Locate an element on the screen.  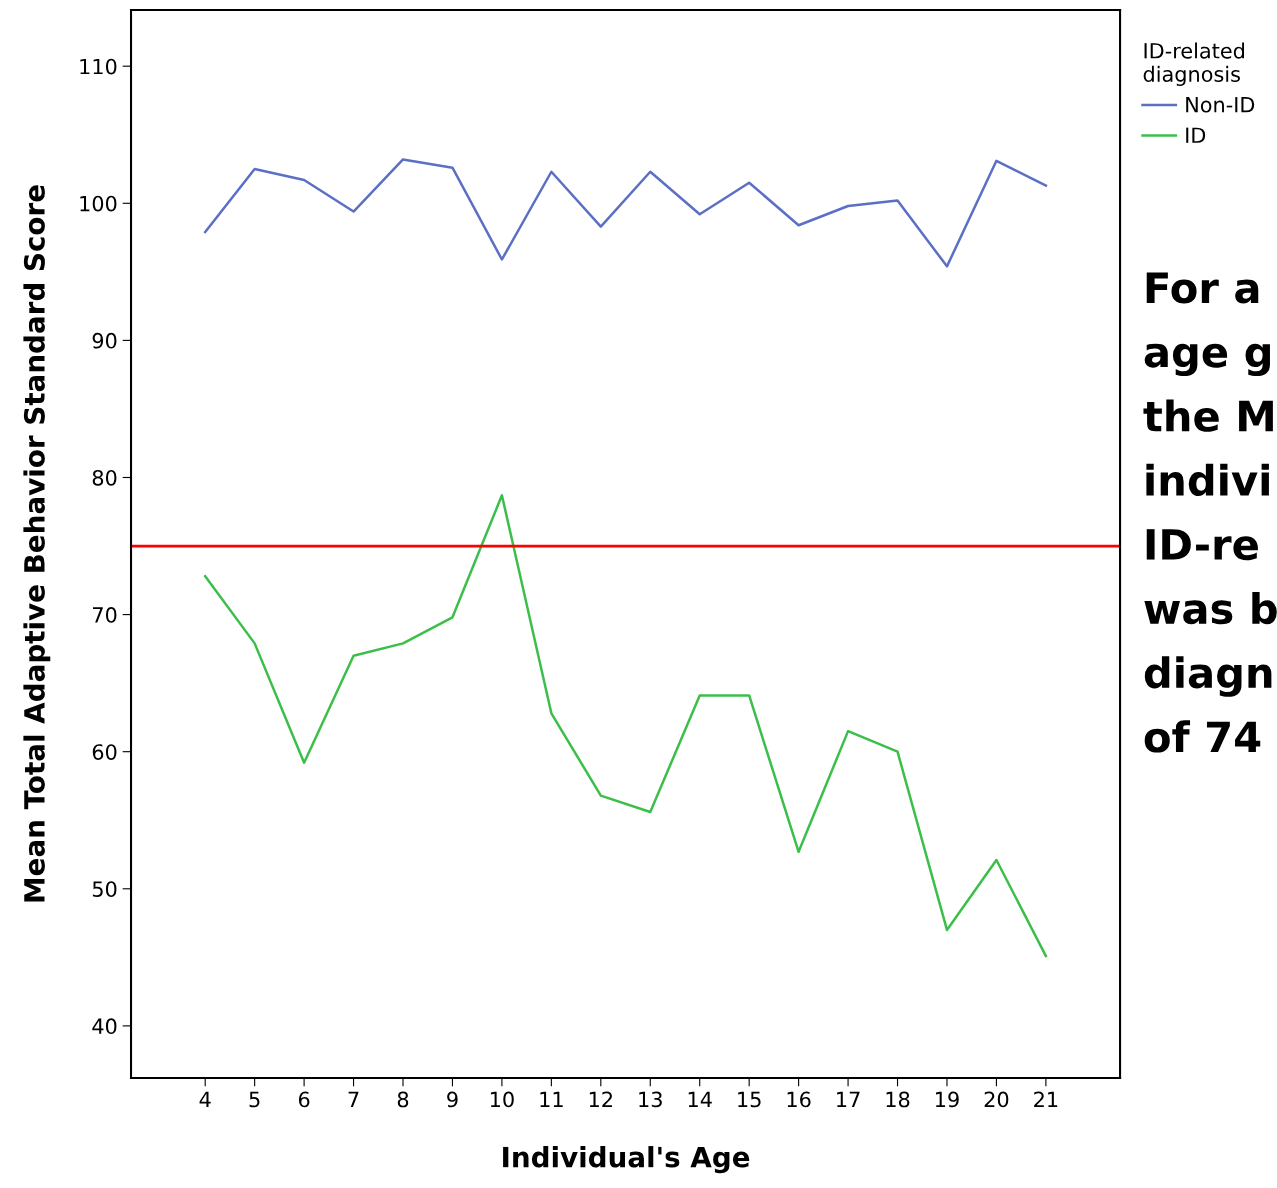
x-tick-label: 9 is located at coordinates (452, 1099).